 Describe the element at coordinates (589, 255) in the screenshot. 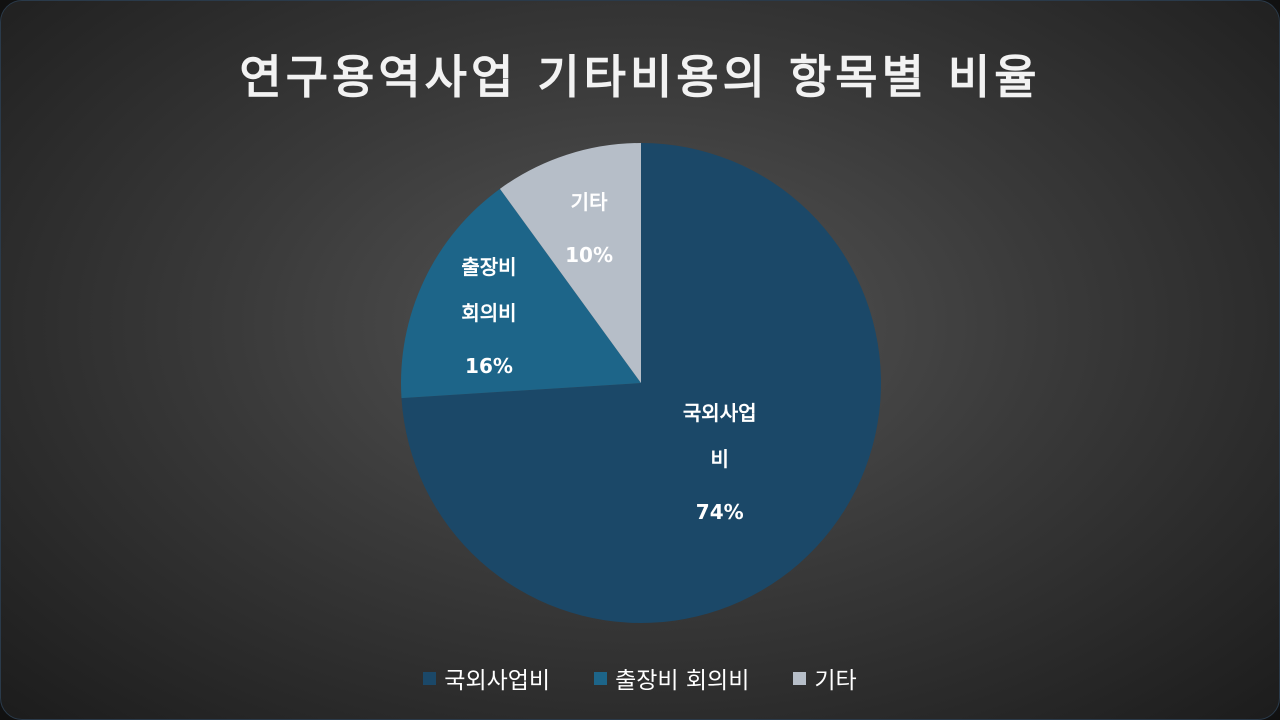

I see `slice-value: 10%` at that location.